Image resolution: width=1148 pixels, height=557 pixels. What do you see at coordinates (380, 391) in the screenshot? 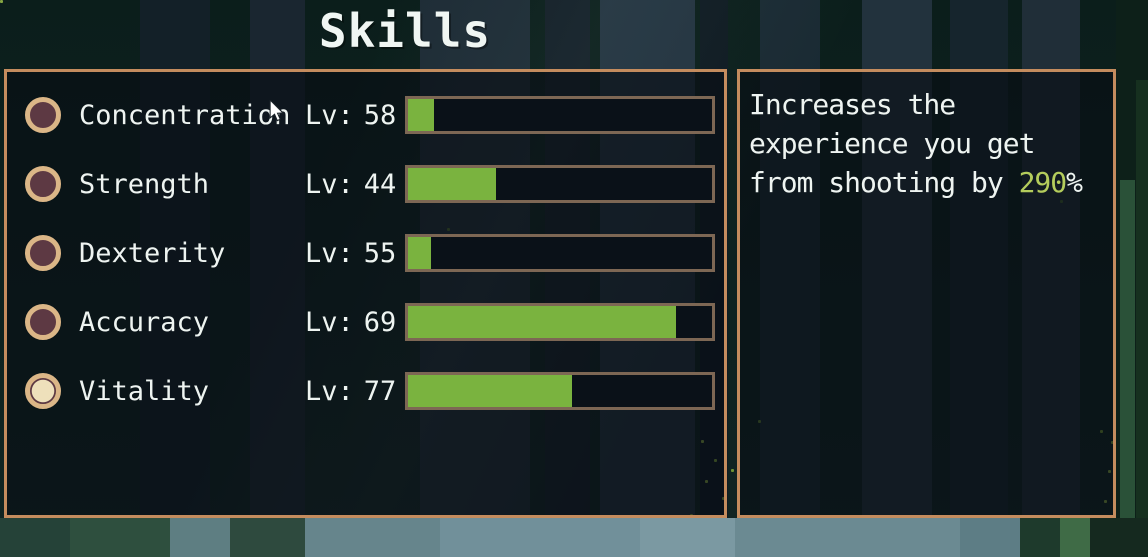
I see `level-value: 77` at bounding box center [380, 391].